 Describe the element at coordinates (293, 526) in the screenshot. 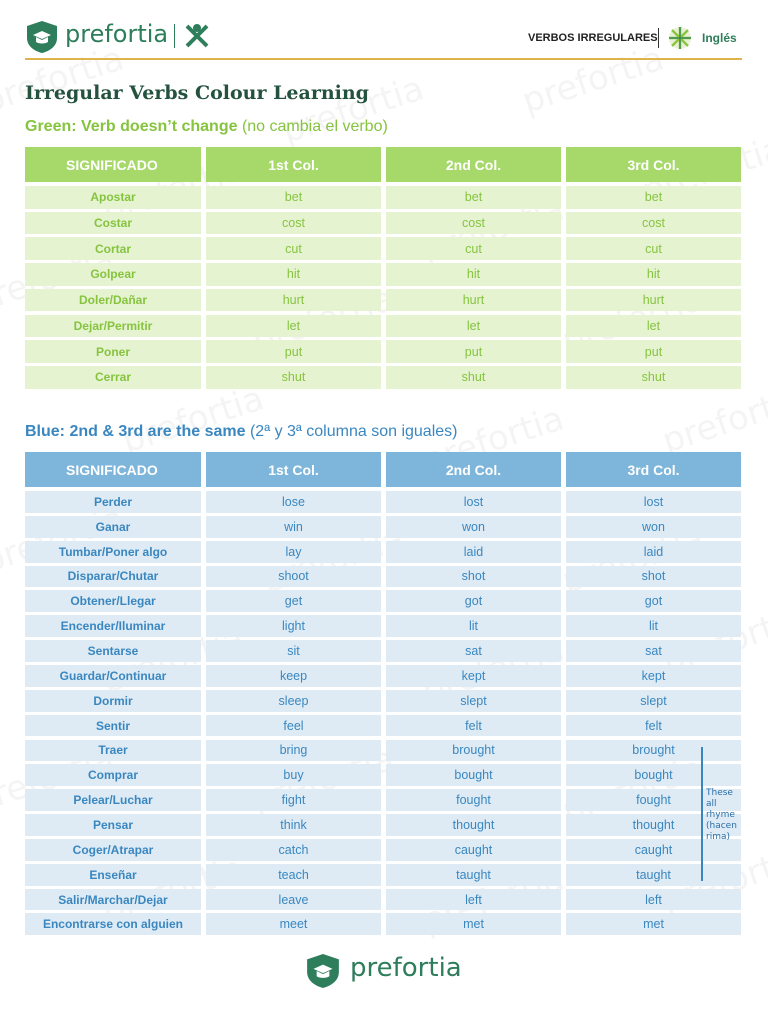

I see `verb-cell: win` at that location.